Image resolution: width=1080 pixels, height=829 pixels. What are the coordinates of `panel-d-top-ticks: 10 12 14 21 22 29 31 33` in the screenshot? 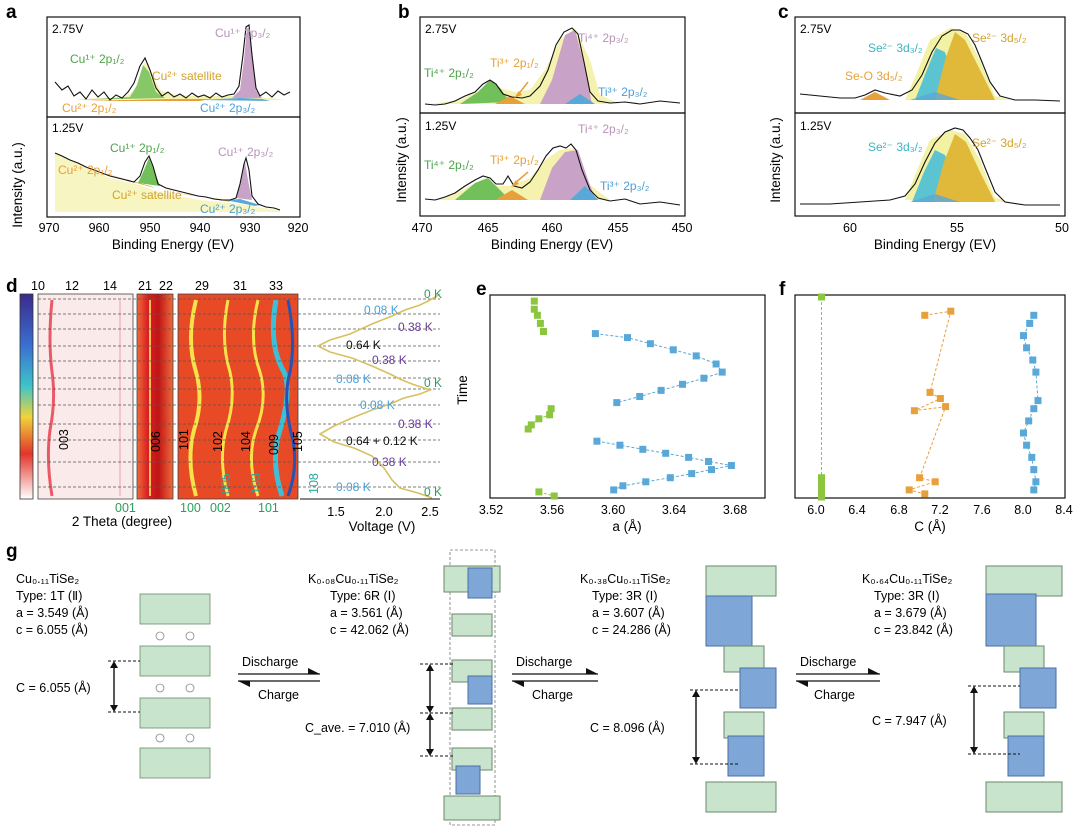 It's located at (157, 286).